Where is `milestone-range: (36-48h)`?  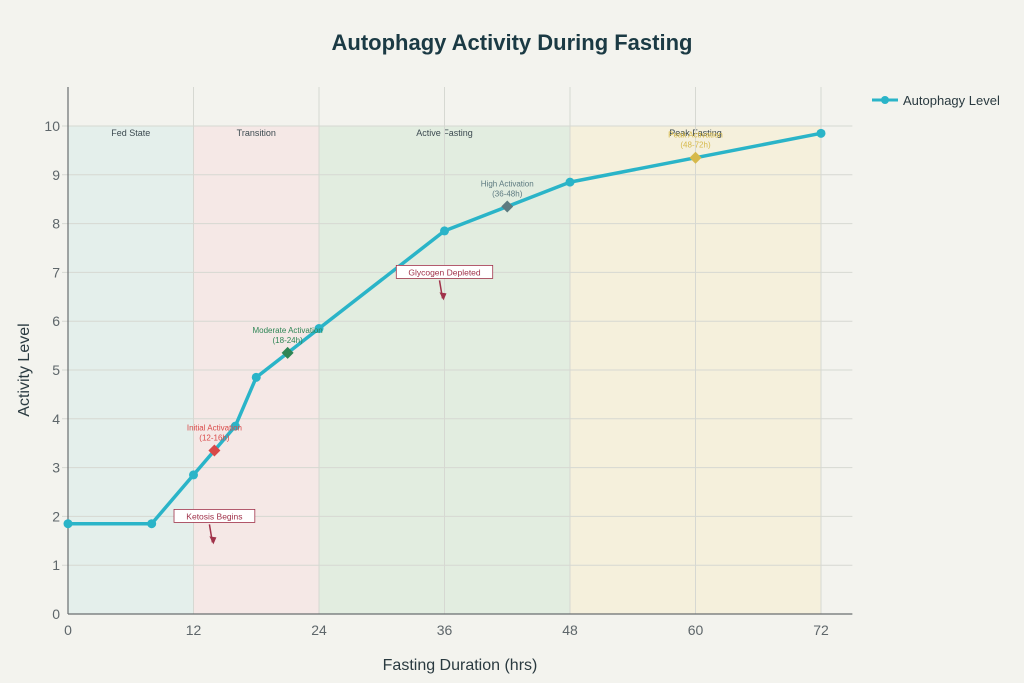
milestone-range: (36-48h) is located at coordinates (507, 194).